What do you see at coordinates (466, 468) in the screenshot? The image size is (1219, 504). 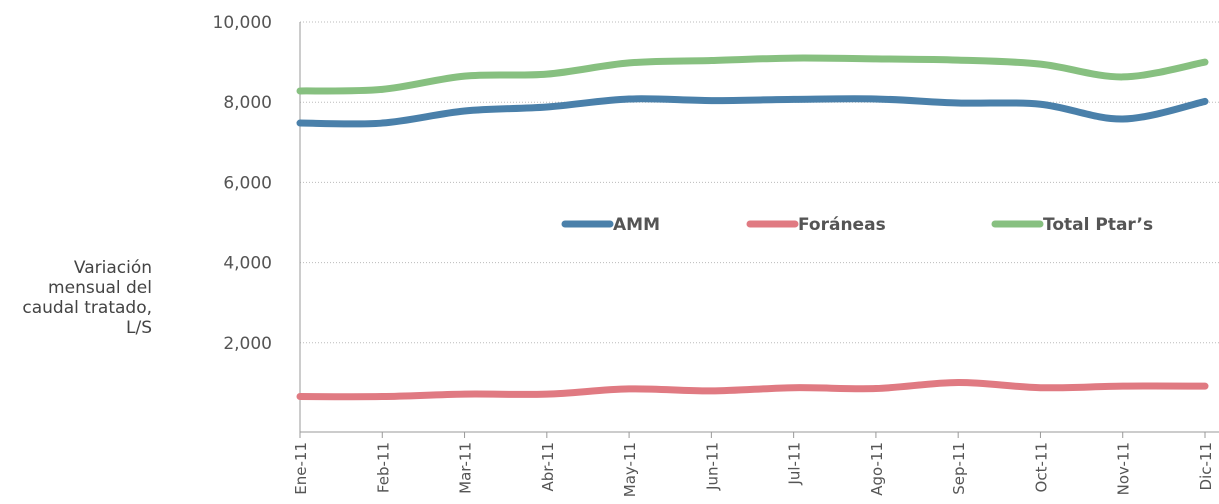 I see `x-tick-label: Mar-11` at bounding box center [466, 468].